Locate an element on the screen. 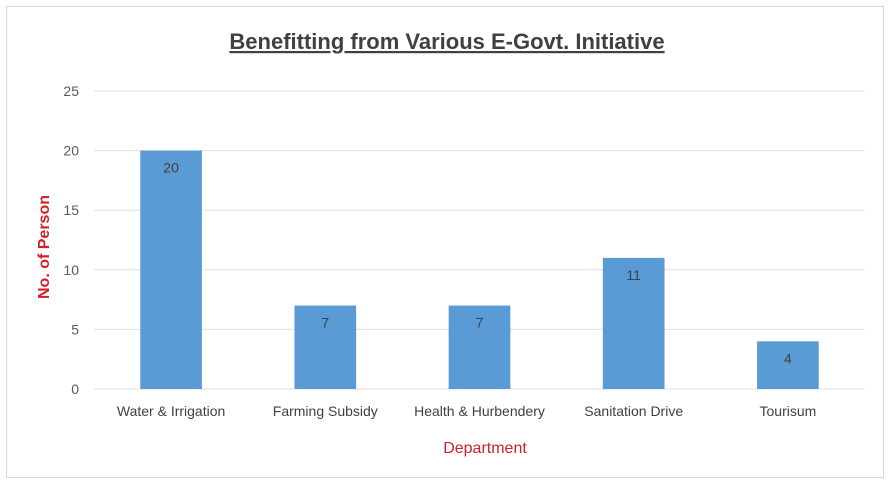 The height and width of the screenshot is (483, 892). y-axis-ticks: 0 5 10 15 20 25 is located at coordinates (71, 240).